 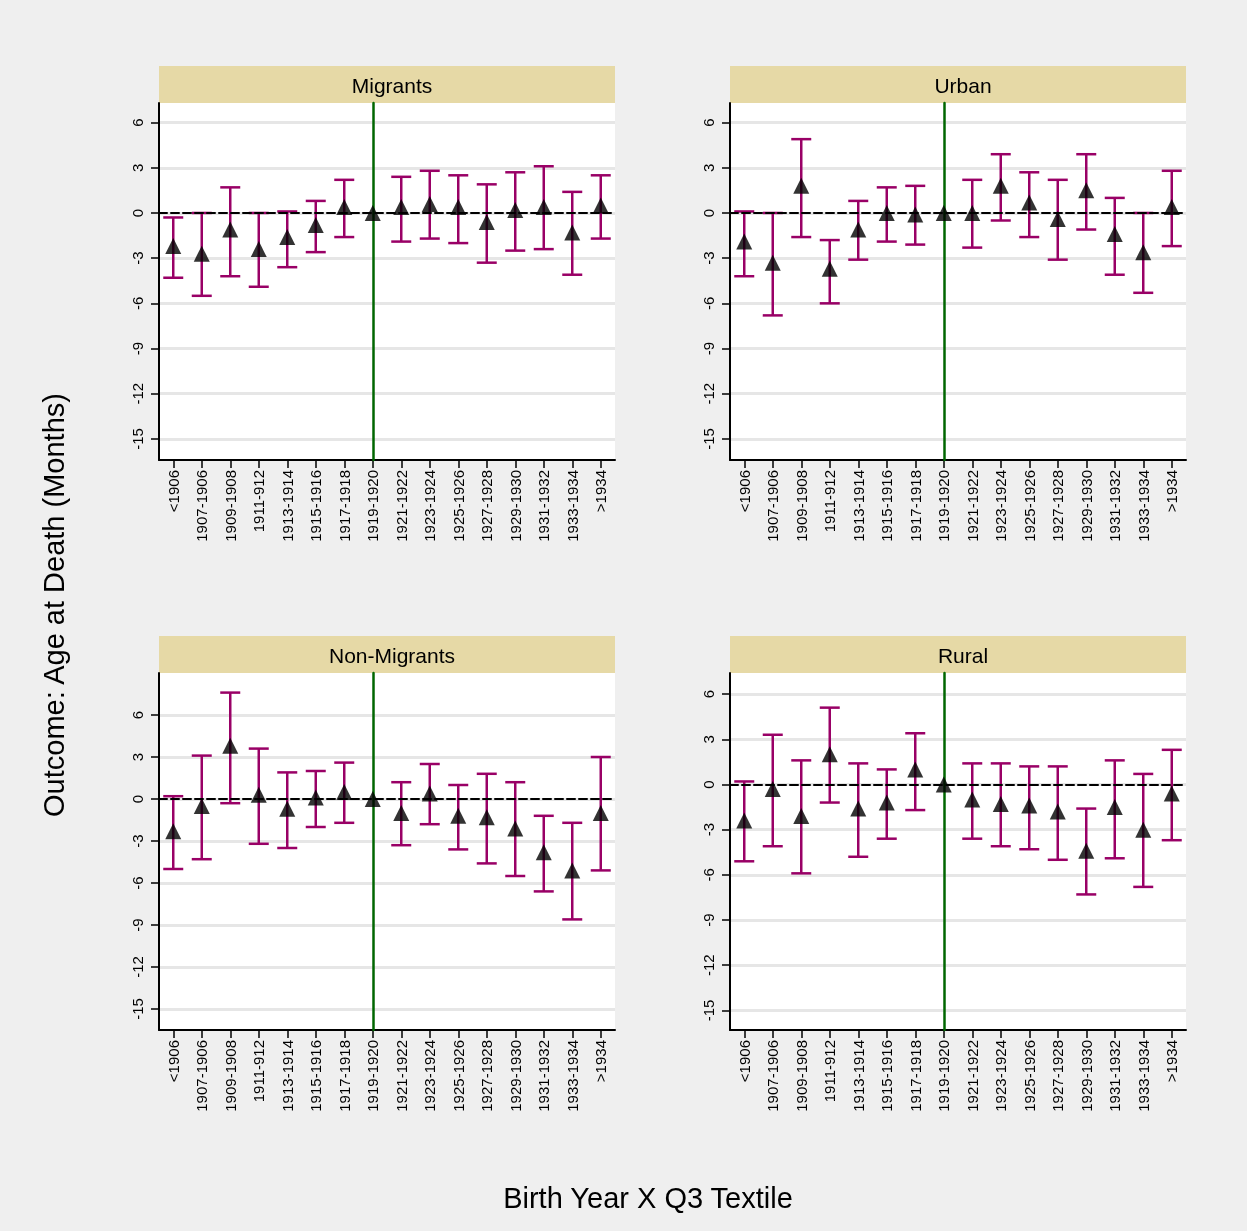 I want to click on x-tick-label: 1925-1926, so click(x=1029, y=1076).